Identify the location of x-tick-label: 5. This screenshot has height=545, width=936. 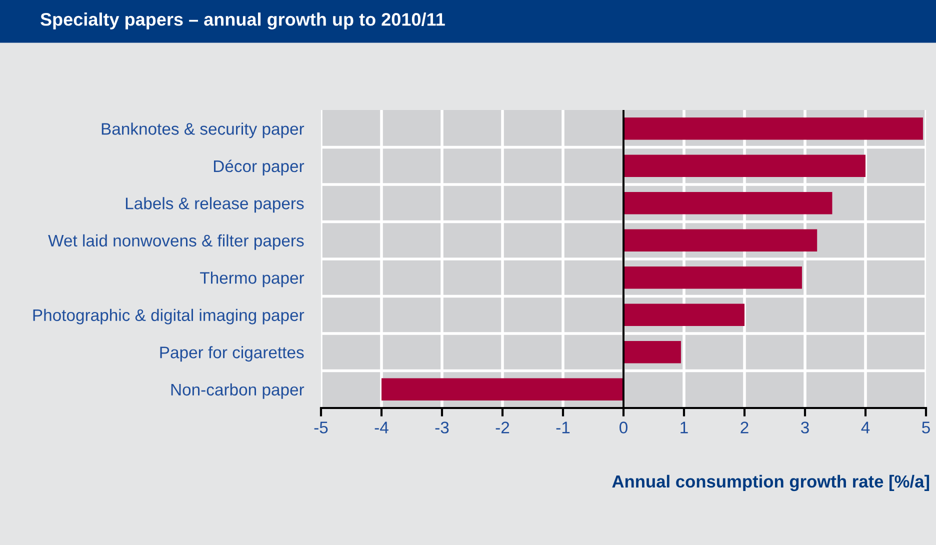
(926, 428).